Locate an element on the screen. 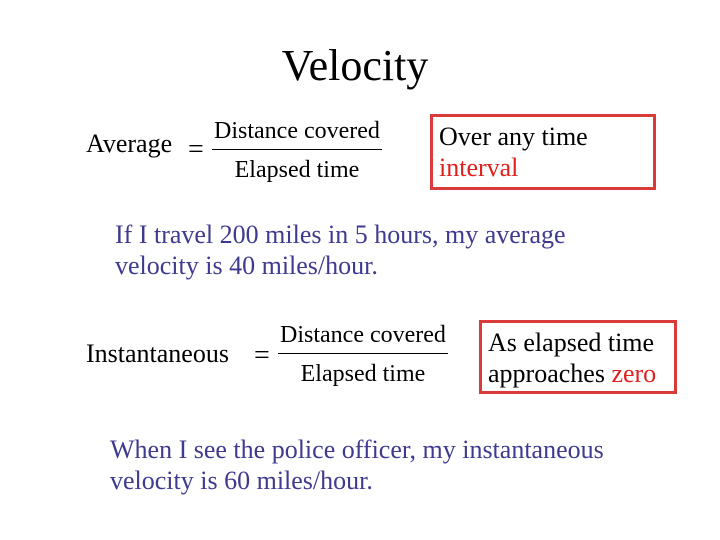 The width and height of the screenshot is (720, 540). instantaneous-note-line2: approaches zero is located at coordinates (581, 373).